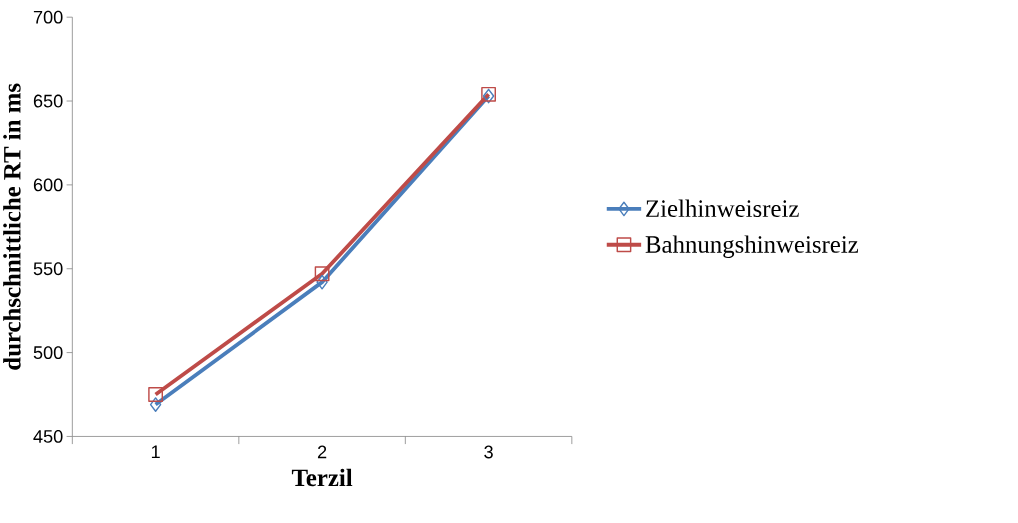 The height and width of the screenshot is (523, 1018). What do you see at coordinates (322, 452) in the screenshot?
I see `x-tick-label: 2` at bounding box center [322, 452].